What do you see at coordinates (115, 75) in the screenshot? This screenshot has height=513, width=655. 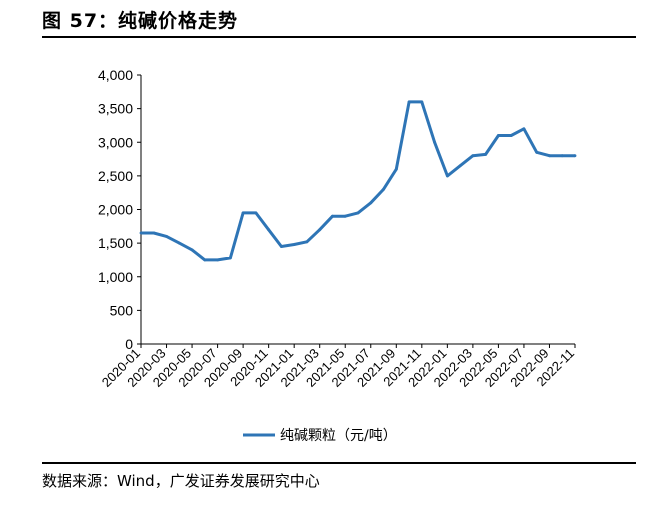 I see `y-tick-label: 4,000` at bounding box center [115, 75].